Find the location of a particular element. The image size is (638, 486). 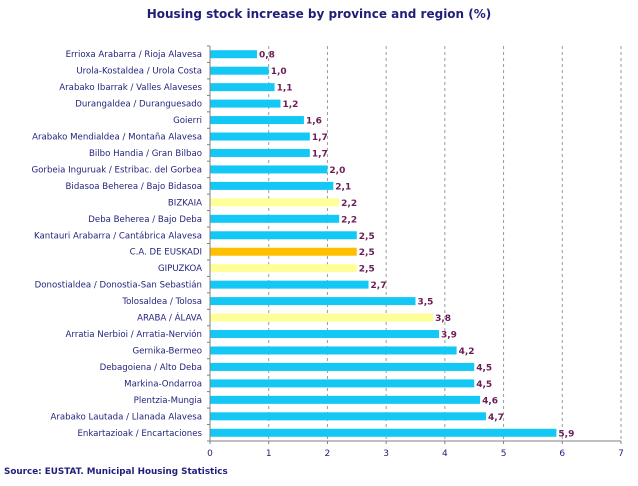

category-label: Urola-Kostaldea / Urola Costa is located at coordinates (139, 72).